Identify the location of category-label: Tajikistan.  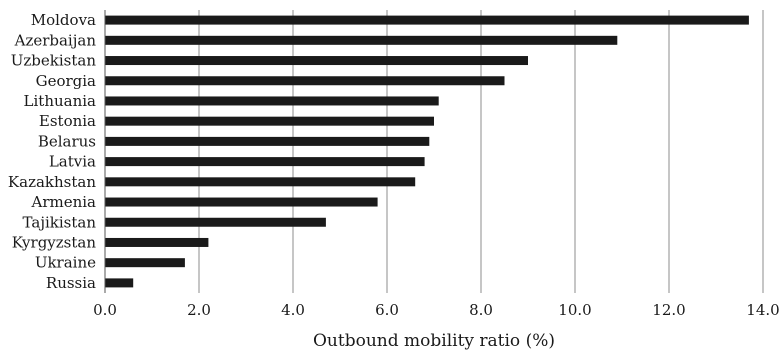
(60, 222).